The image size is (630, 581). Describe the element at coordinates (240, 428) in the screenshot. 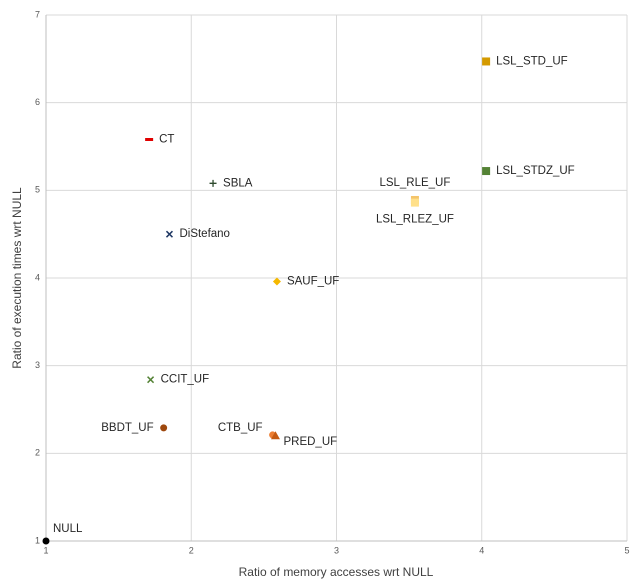

I see `point-label: CTB_UF` at that location.